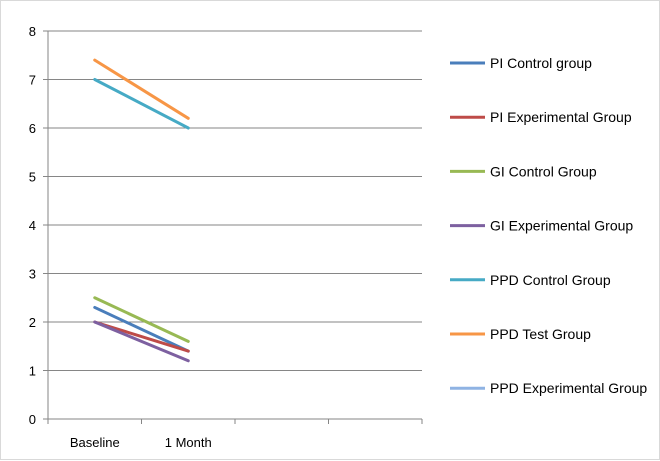 The image size is (660, 461). What do you see at coordinates (32, 274) in the screenshot?
I see `y-tick-label: 3` at bounding box center [32, 274].